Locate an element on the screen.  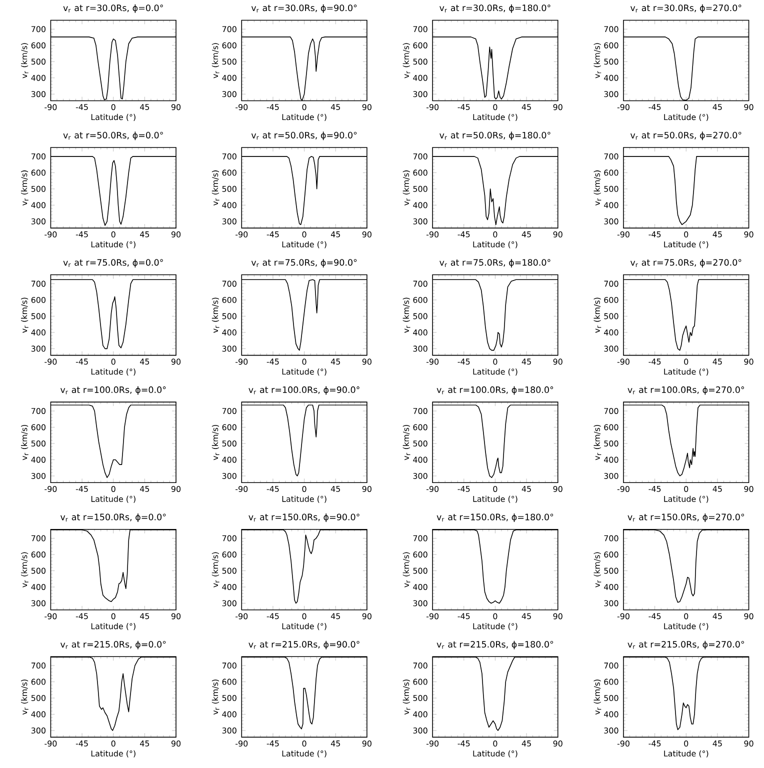
chart-title: v$_{r}$ at r=30.0Rs, ϕ=90.0° is located at coordinates (304, 8).